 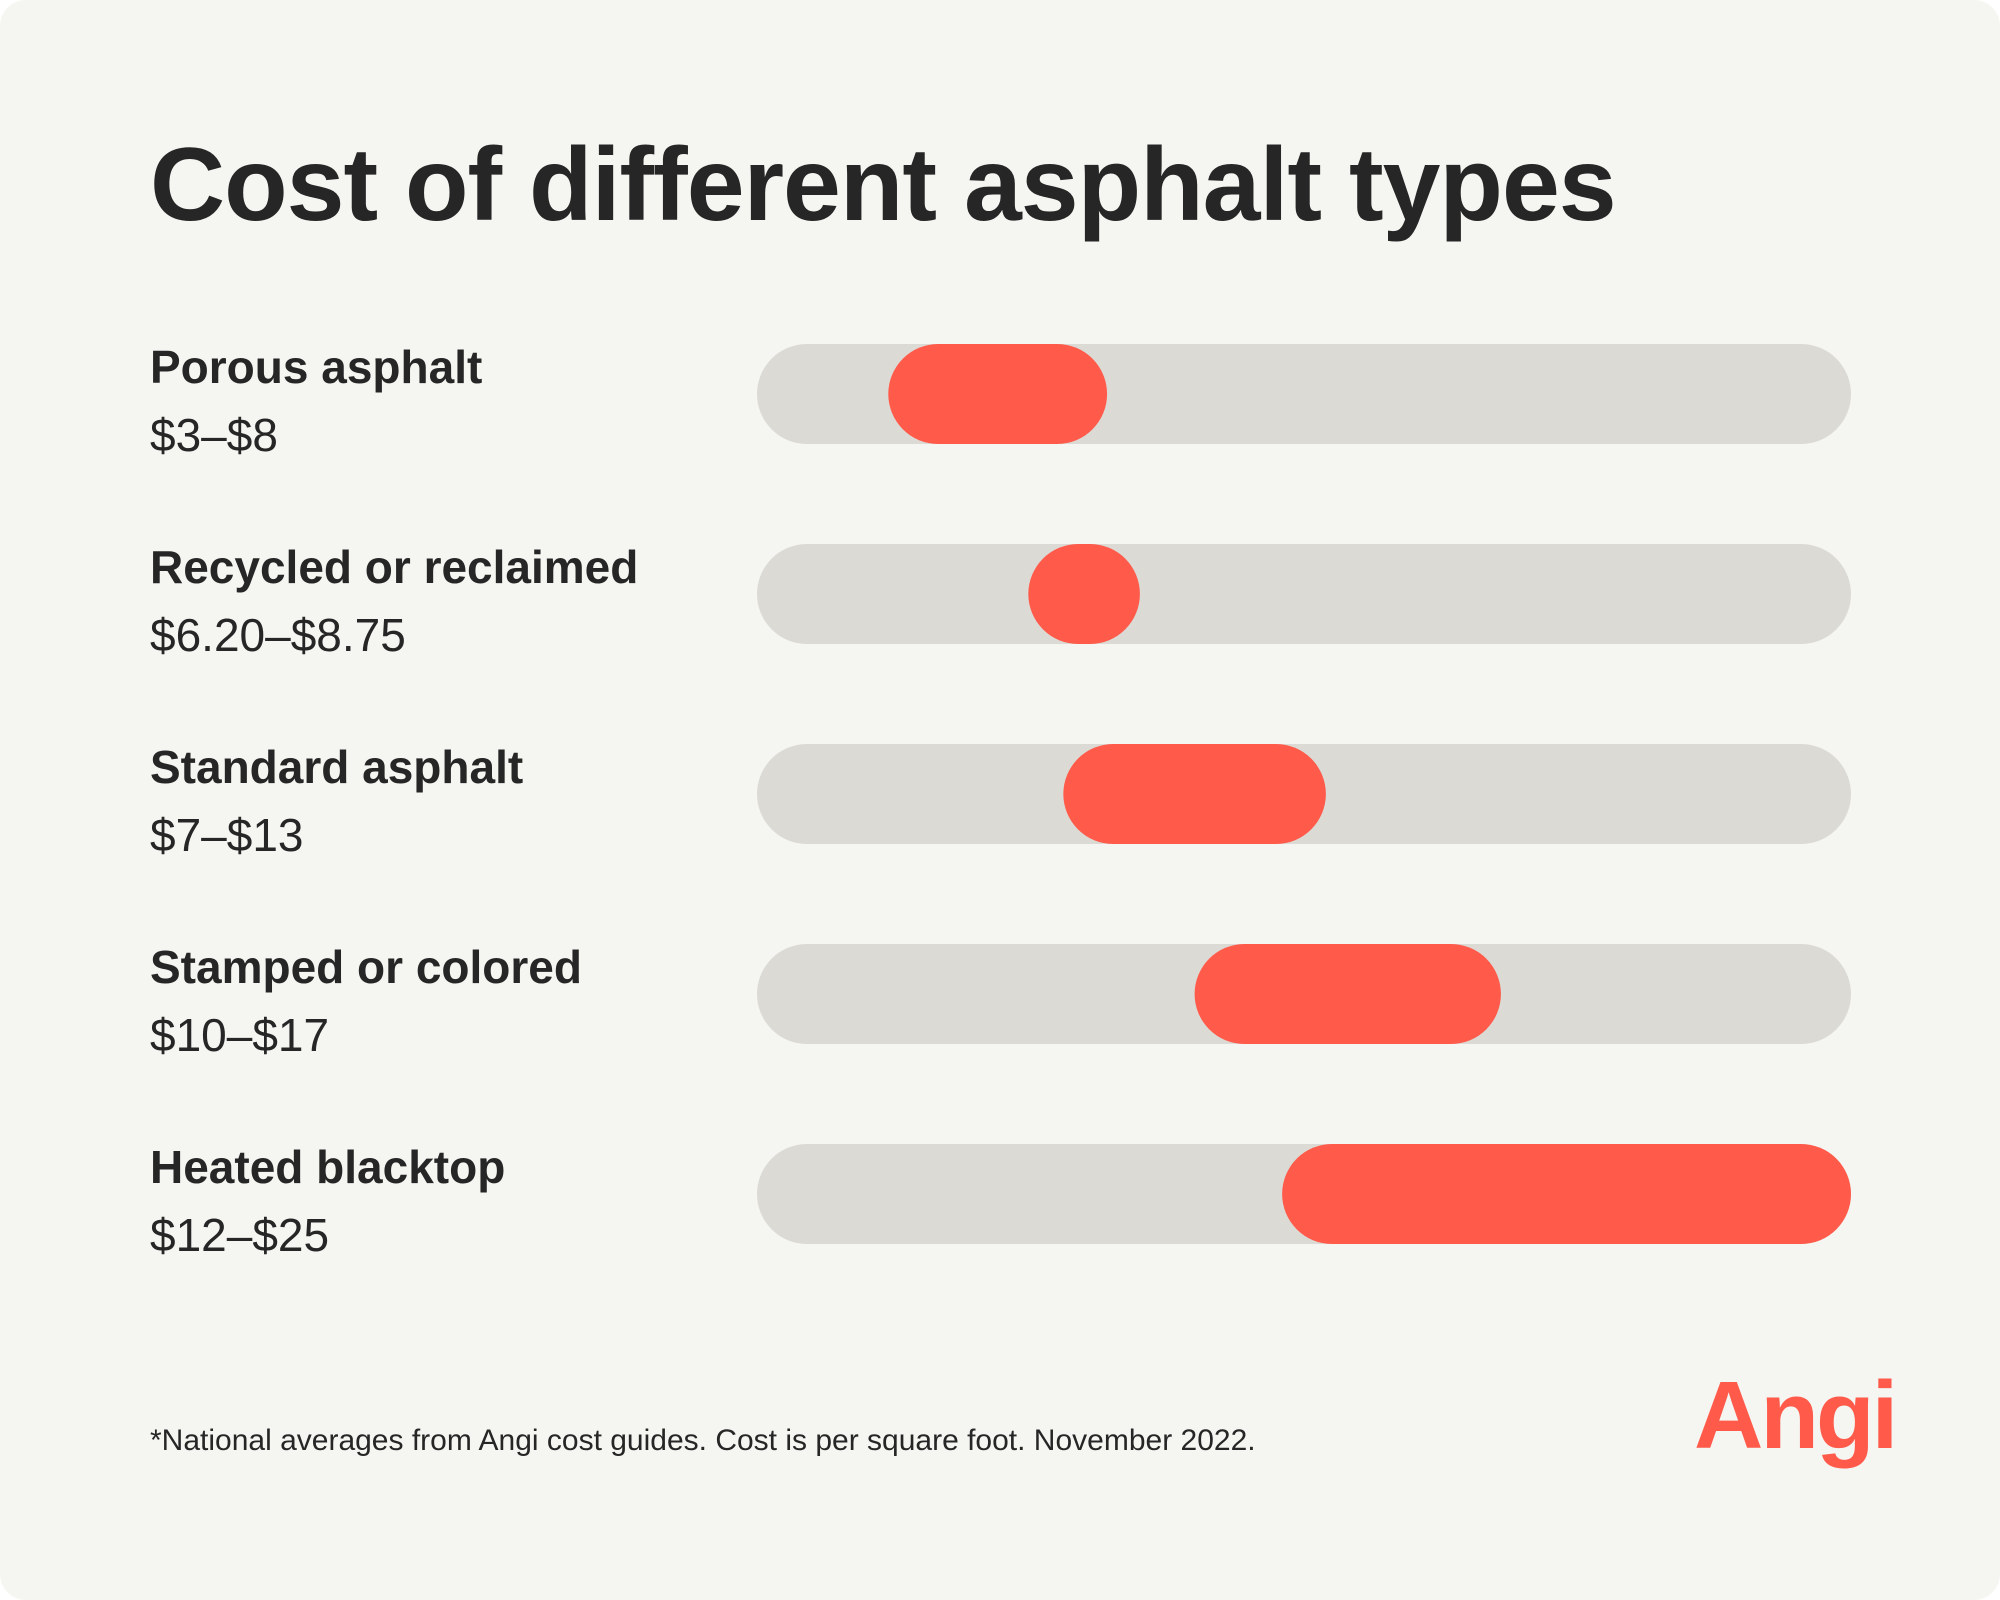 What do you see at coordinates (1304, 594) in the screenshot?
I see `range-track` at bounding box center [1304, 594].